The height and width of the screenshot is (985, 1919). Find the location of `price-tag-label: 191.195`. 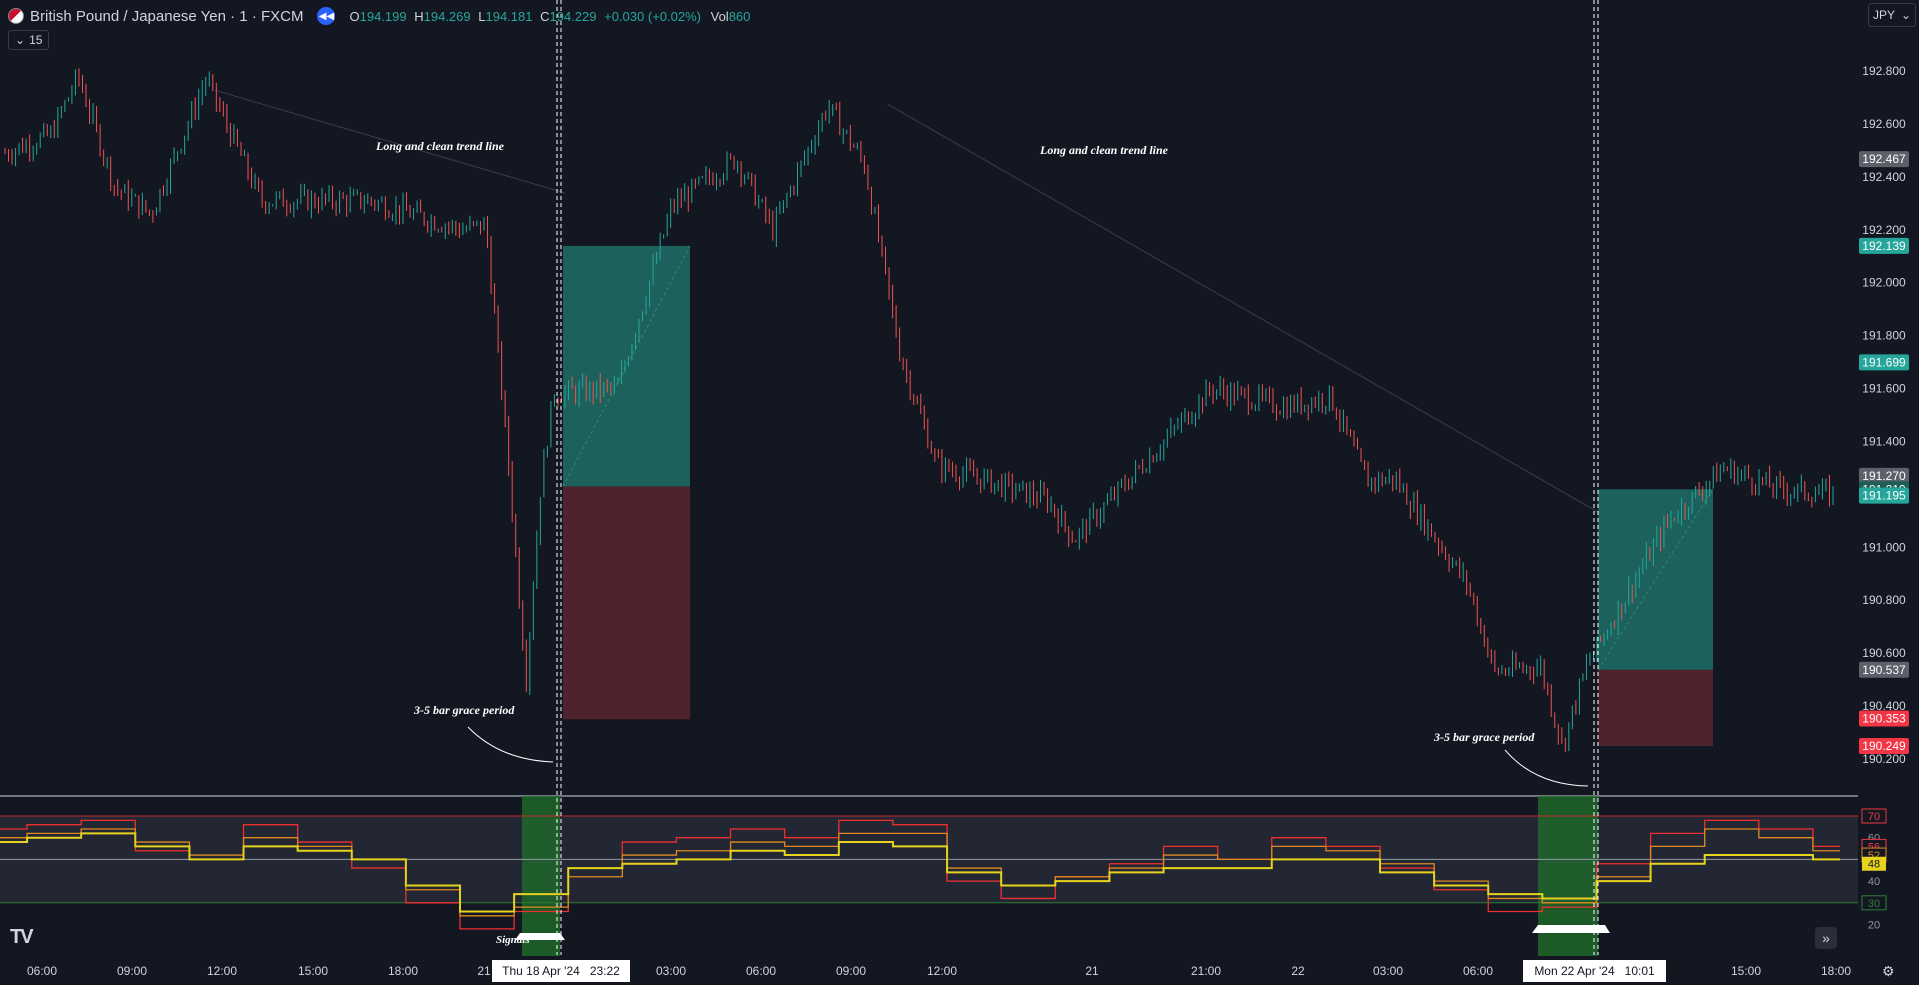

price-tag-label: 191.195 is located at coordinates (1884, 496).